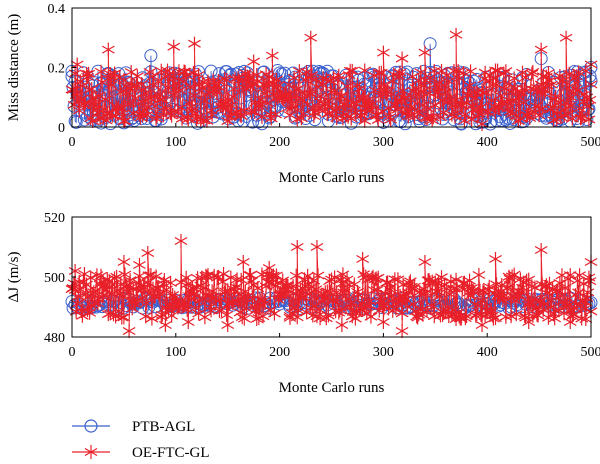 Image resolution: width=600 pixels, height=464 pixels. I want to click on y-tick-label: 480, so click(54, 338).